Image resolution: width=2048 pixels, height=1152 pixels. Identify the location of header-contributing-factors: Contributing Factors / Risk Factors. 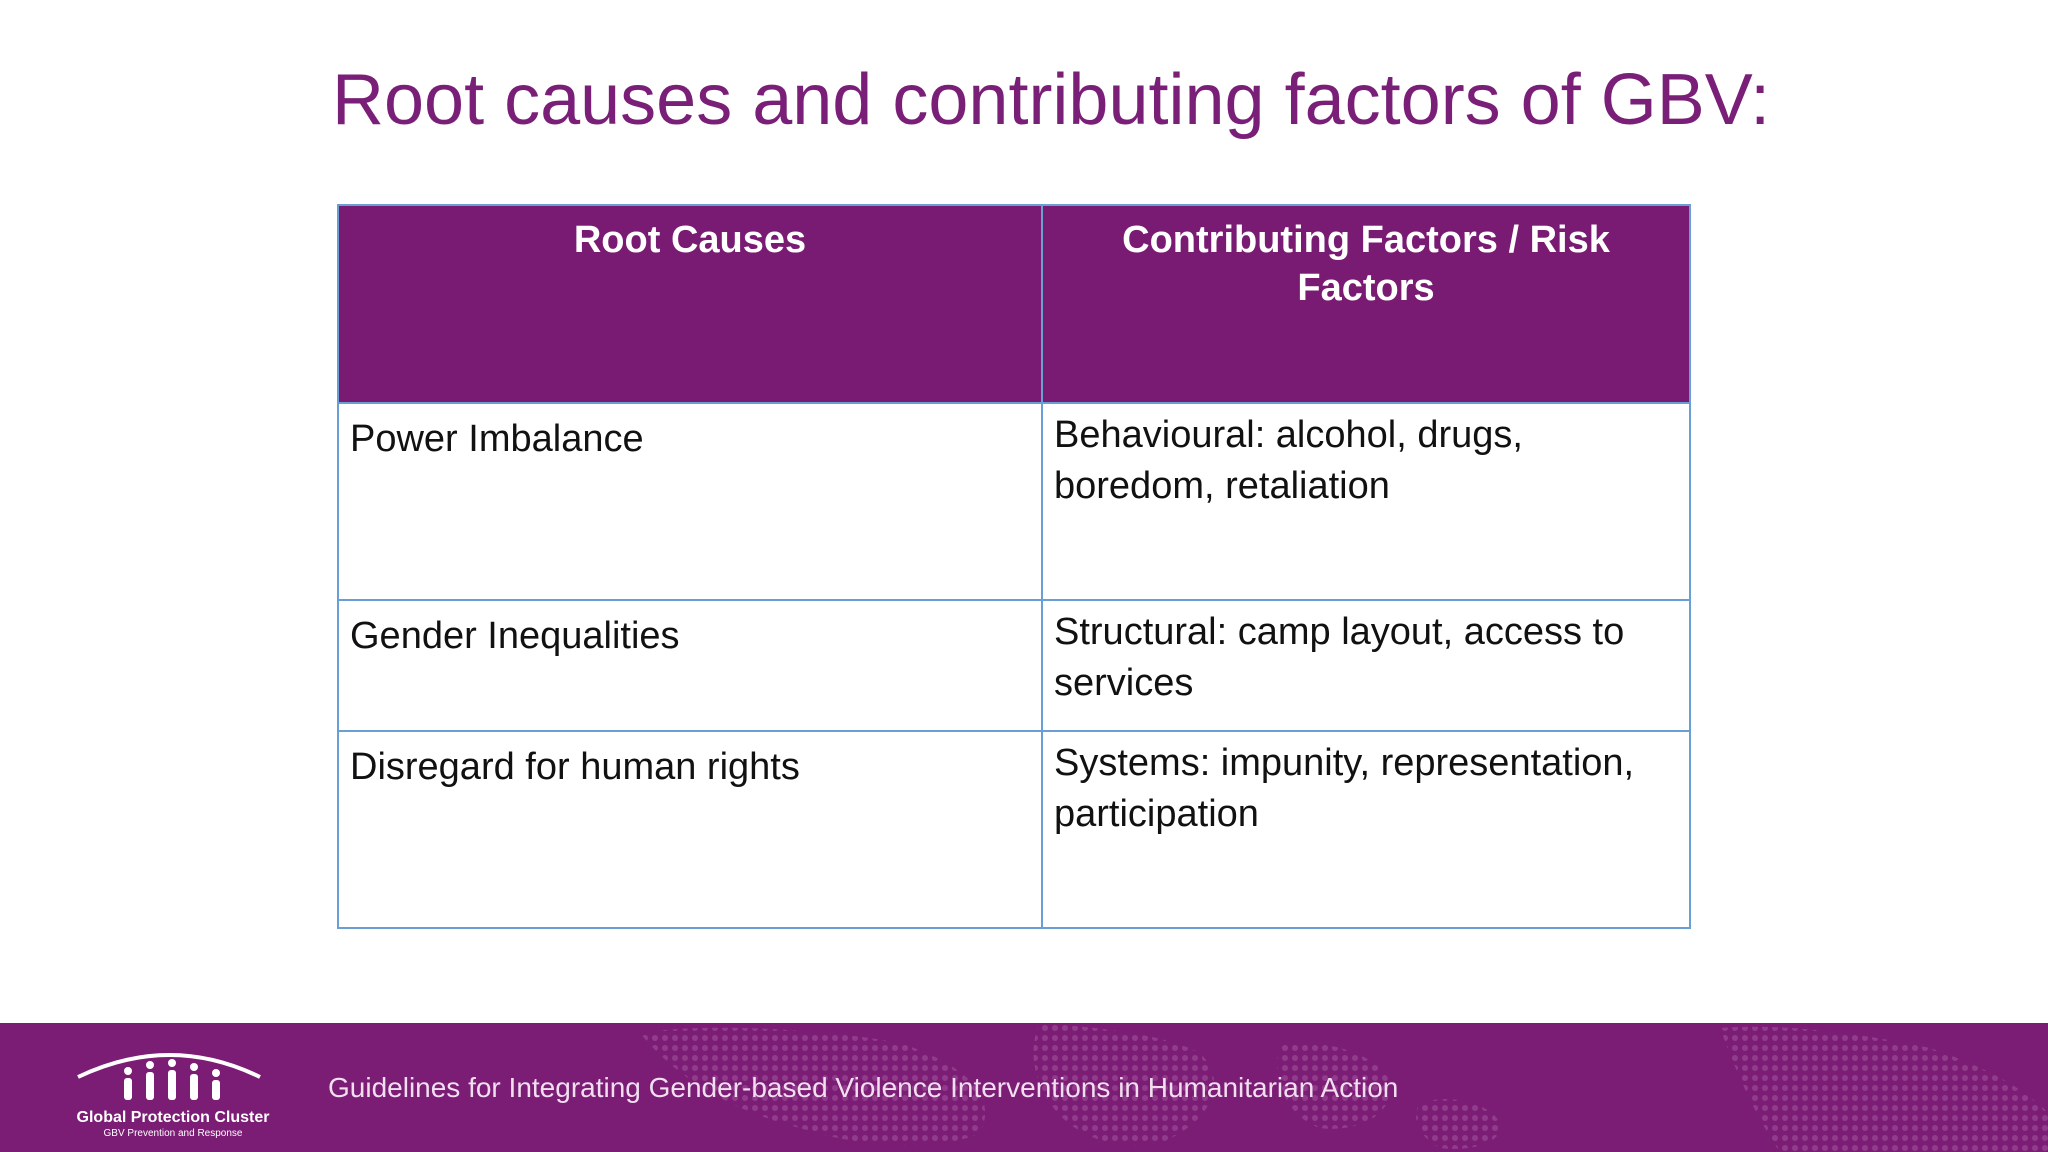
(1366, 304).